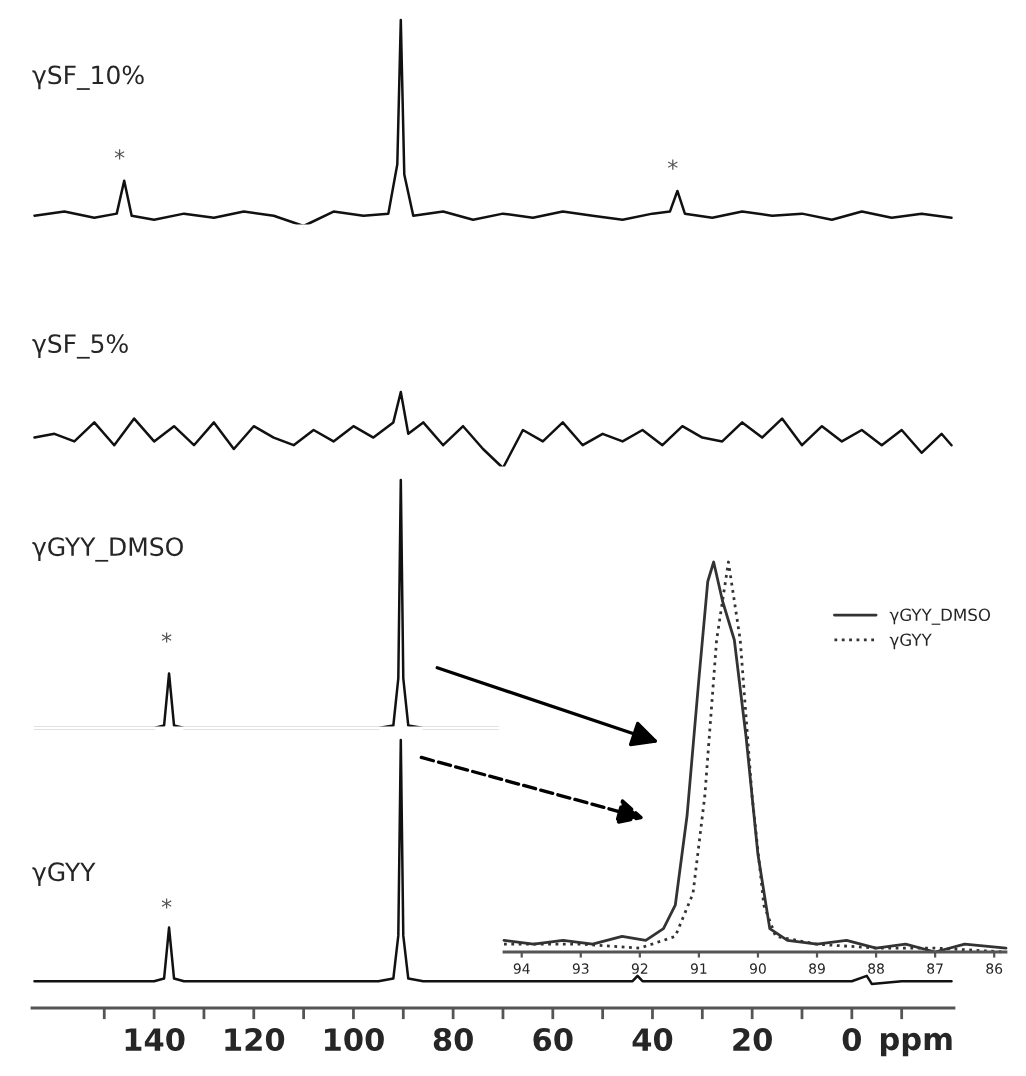  What do you see at coordinates (851, 1039) in the screenshot?
I see `x-tick-label: 0` at bounding box center [851, 1039].